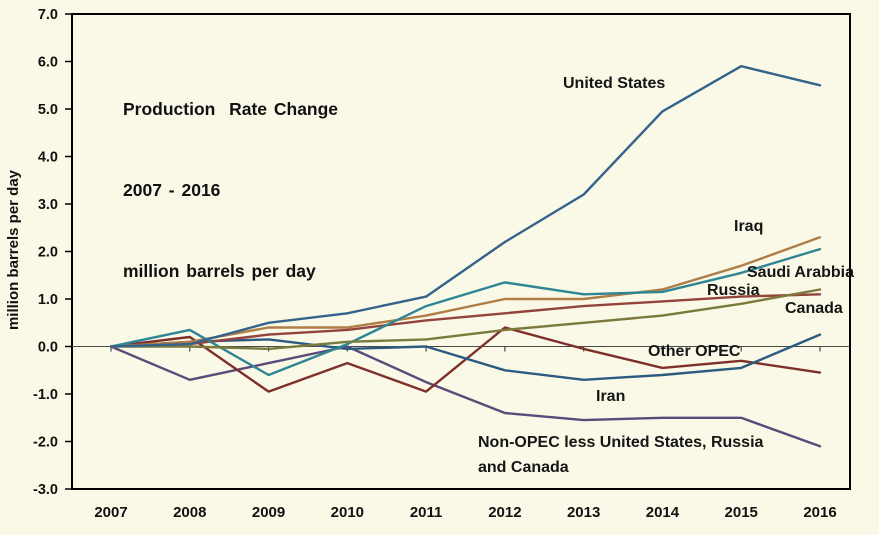 The width and height of the screenshot is (879, 535). Describe the element at coordinates (465, 357) in the screenshot. I see `series-line-other-opec` at that location.